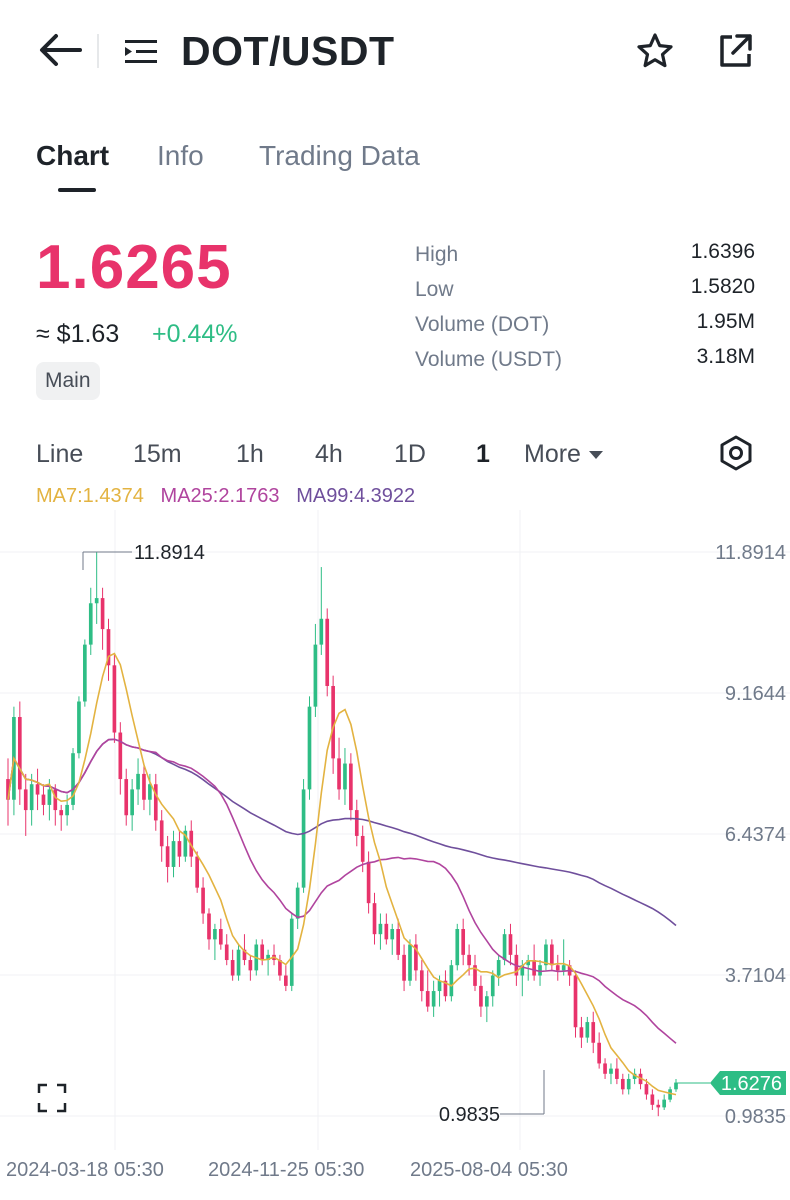 Image resolution: width=790 pixels, height=1200 pixels. Describe the element at coordinates (483, 454) in the screenshot. I see `interval-1: 1` at that location.